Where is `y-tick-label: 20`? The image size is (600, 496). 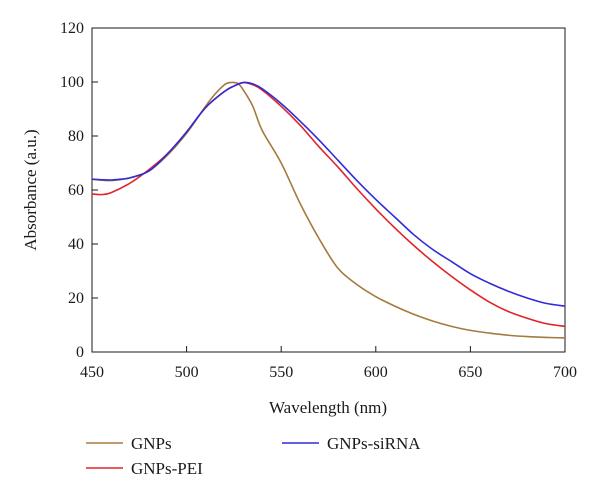
y-tick-label: 20 is located at coordinates (76, 298).